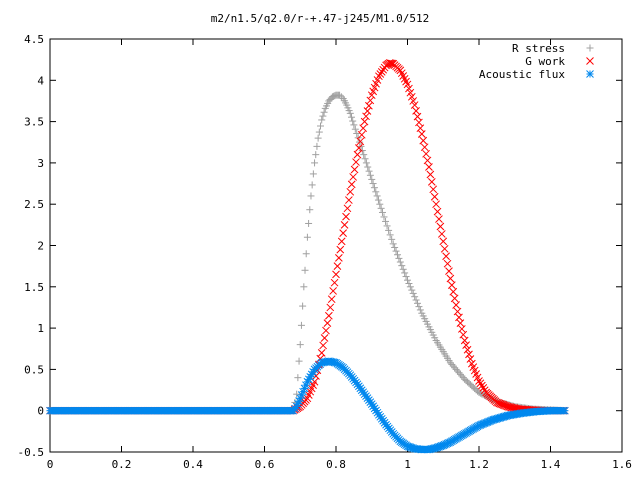 The image size is (640, 480). What do you see at coordinates (40, 80) in the screenshot?
I see `y-tick-label: 4` at bounding box center [40, 80].